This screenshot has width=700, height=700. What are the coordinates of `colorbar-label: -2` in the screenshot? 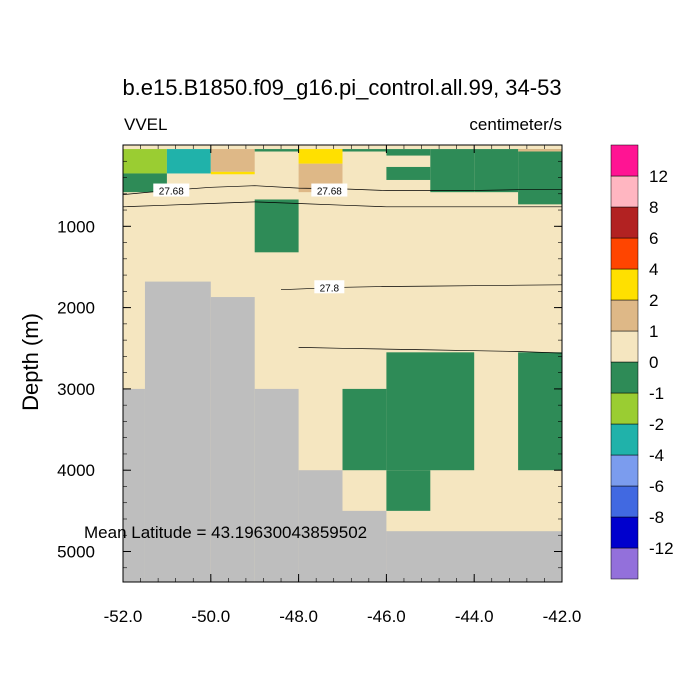 It's located at (656, 424).